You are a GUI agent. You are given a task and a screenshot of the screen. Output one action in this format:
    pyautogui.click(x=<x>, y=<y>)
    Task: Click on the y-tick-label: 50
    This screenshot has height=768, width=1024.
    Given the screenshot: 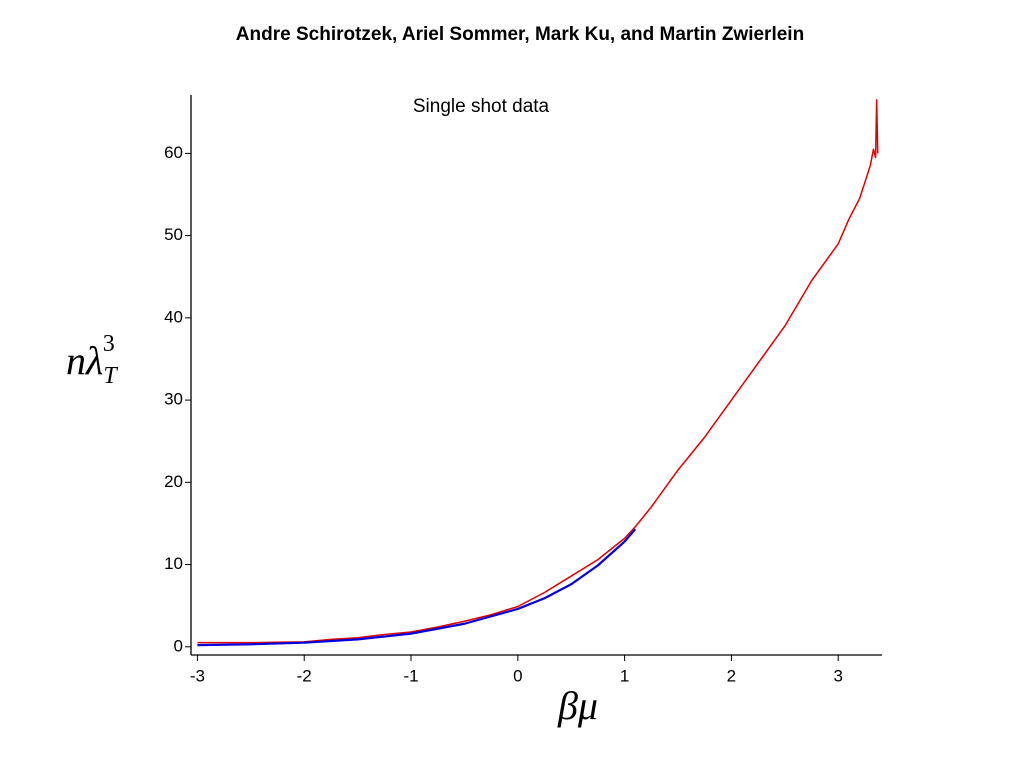 What is the action you would take?
    pyautogui.click(x=173, y=234)
    